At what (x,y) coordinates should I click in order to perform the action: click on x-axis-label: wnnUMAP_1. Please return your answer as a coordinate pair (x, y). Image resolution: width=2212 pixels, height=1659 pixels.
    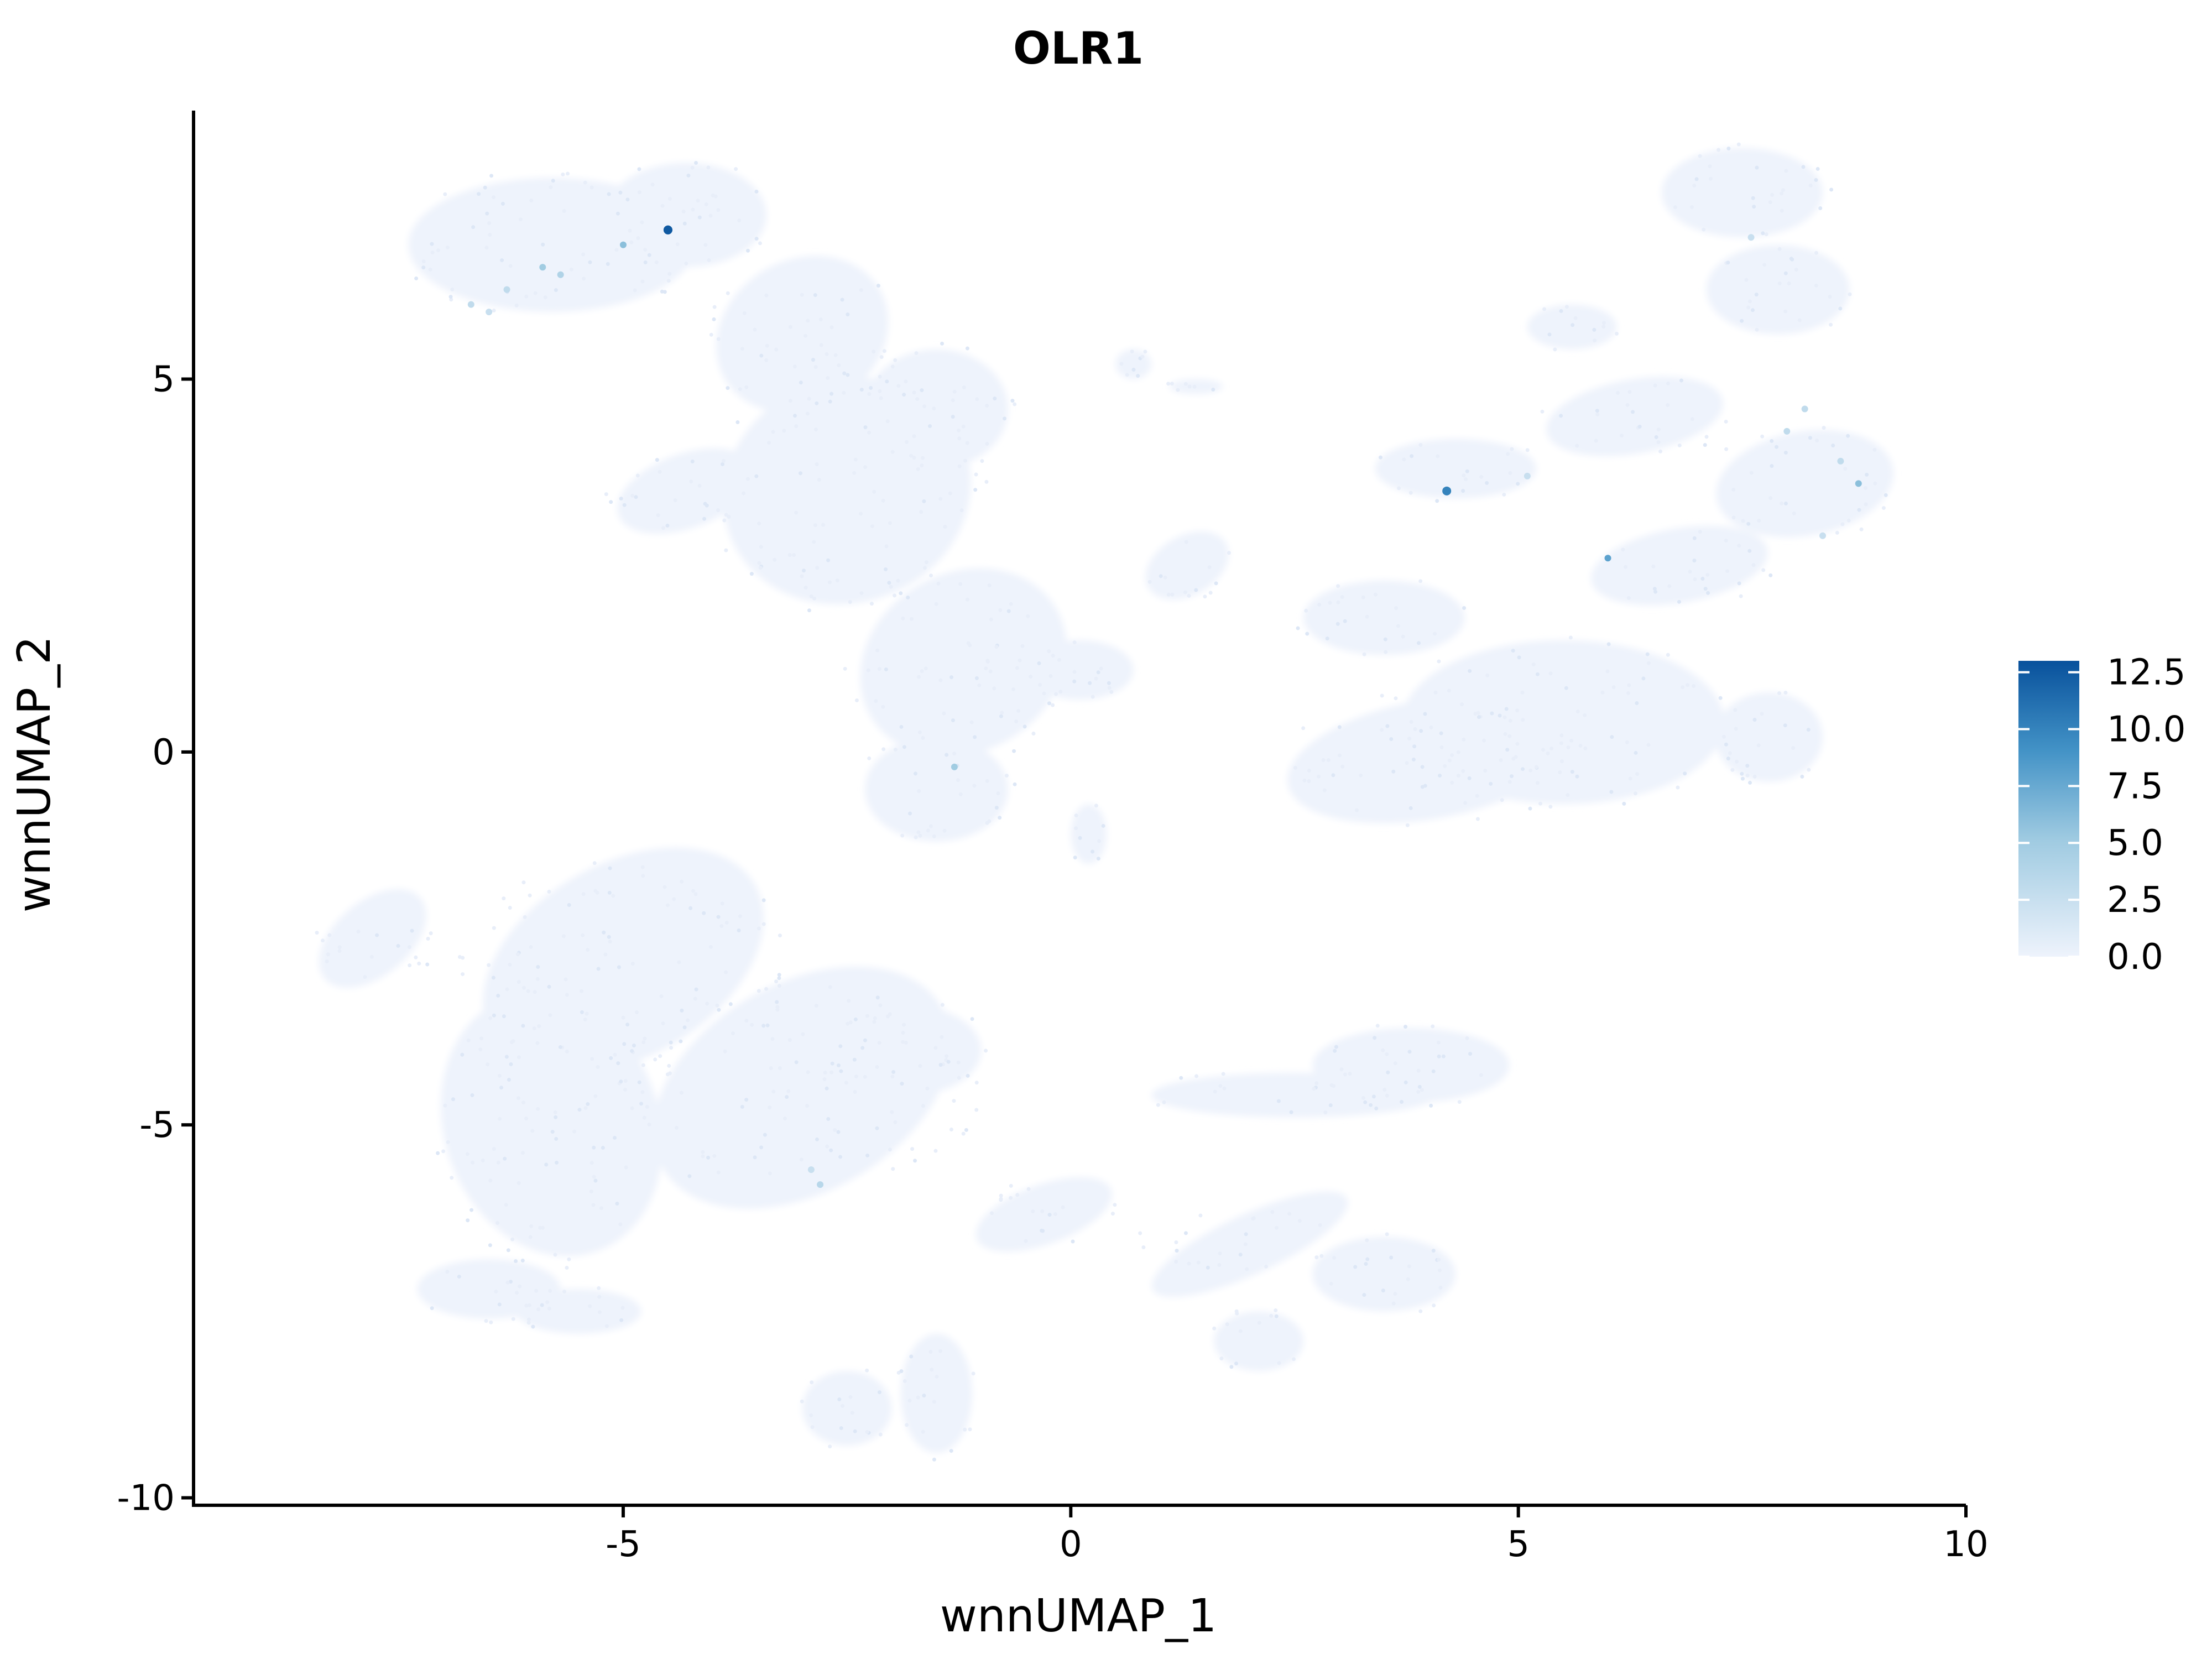
    Looking at the image, I should click on (1078, 1616).